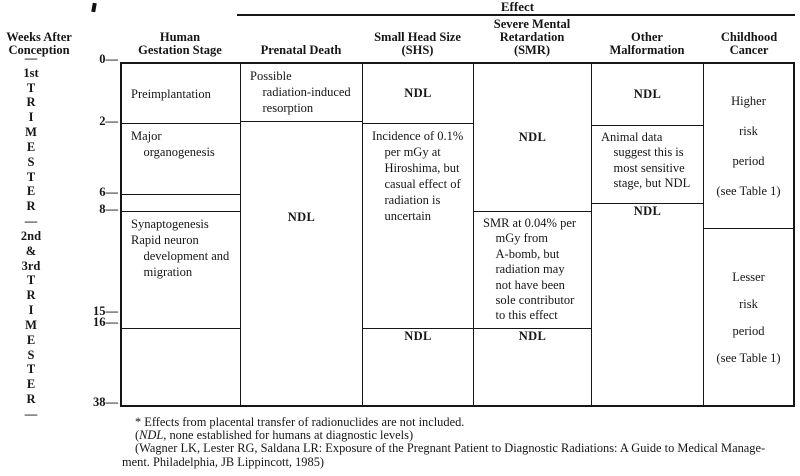 The image size is (800, 476). What do you see at coordinates (223, 461) in the screenshot?
I see `footnote-line-4: ment. Philadelphia, JB Lippincott, 1985)` at bounding box center [223, 461].